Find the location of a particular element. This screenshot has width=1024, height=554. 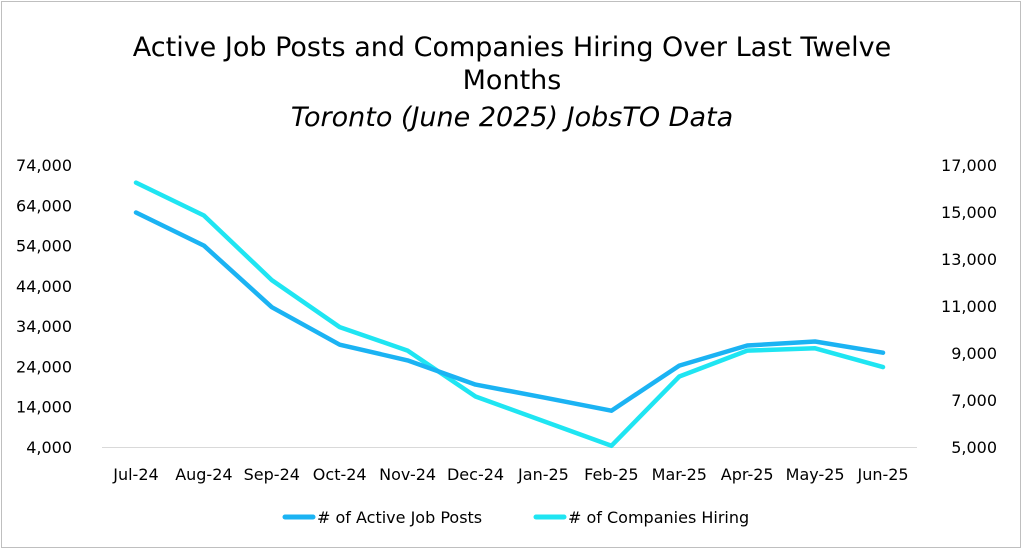

left-y-tick-label: 4,000 is located at coordinates (49, 447).